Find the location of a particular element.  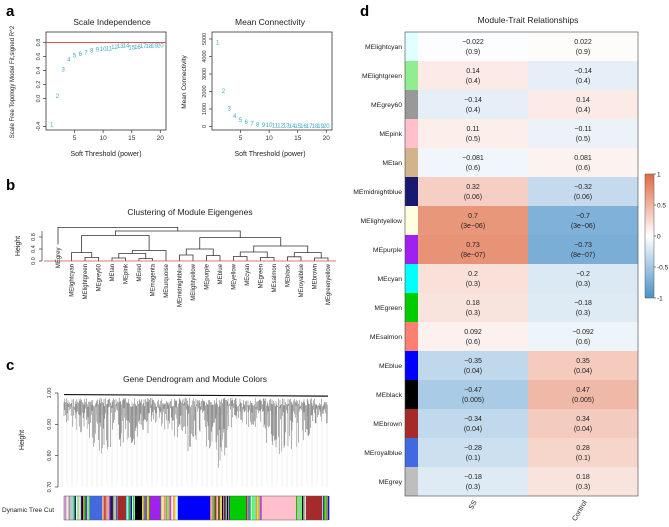

legend-tick-label: -0.5 is located at coordinates (663, 268).